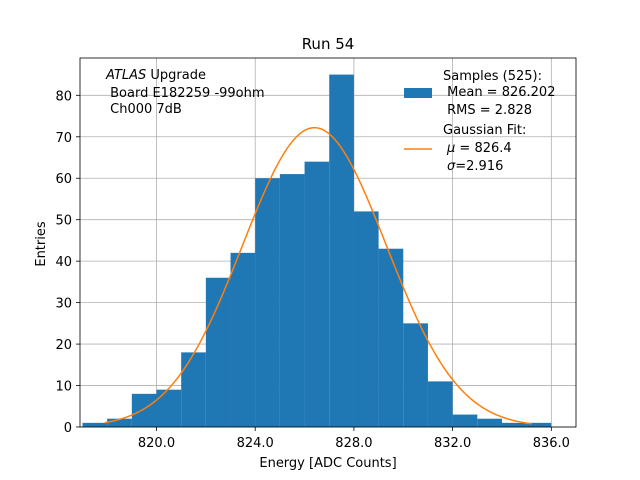 The height and width of the screenshot is (480, 640). I want to click on legend-sigma-symbol: σ, so click(451, 166).